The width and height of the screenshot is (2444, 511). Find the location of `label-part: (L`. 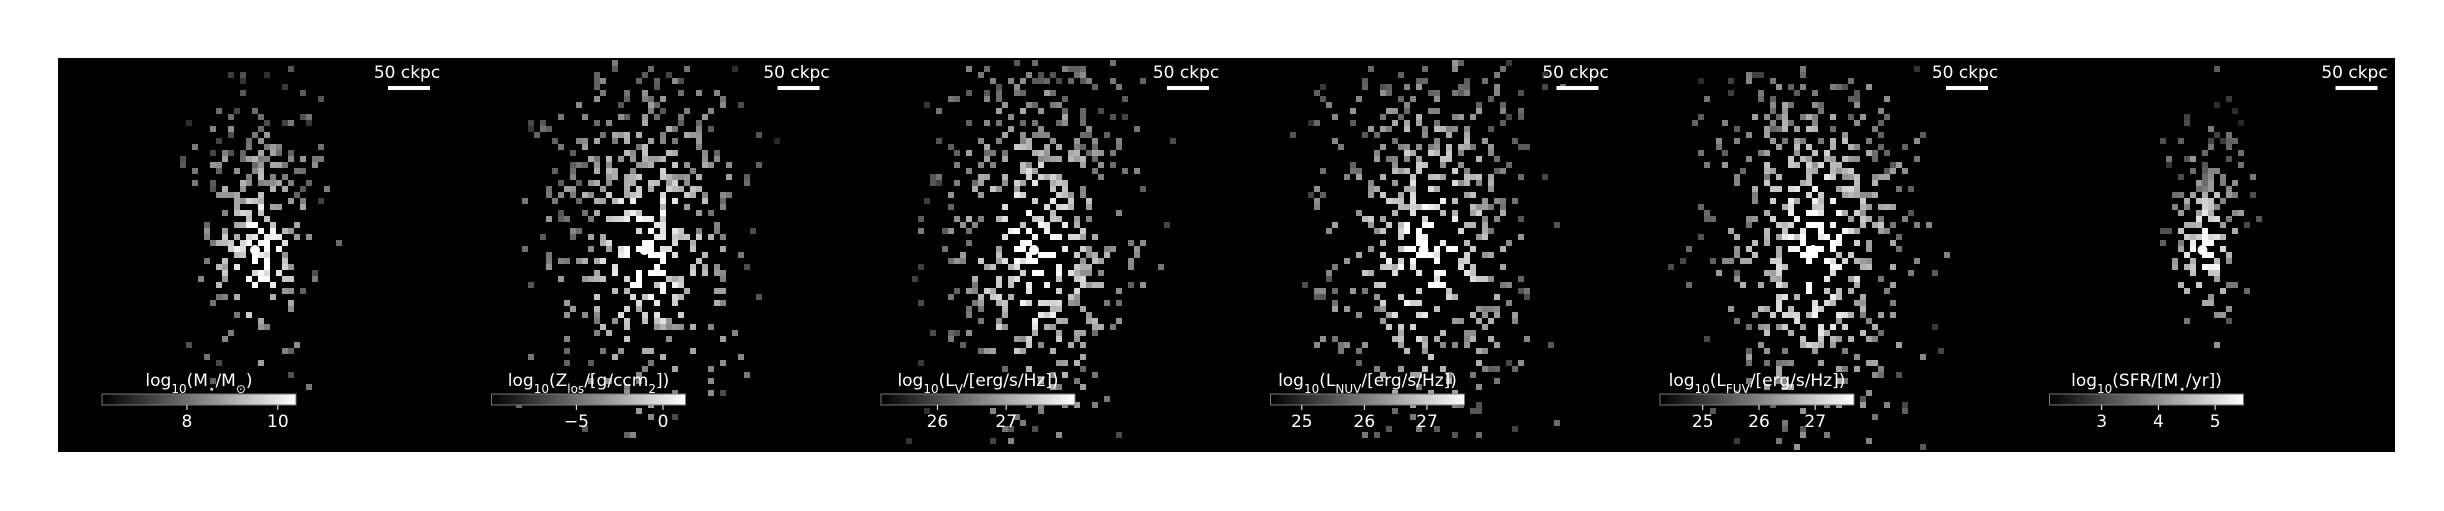

label-part: (L is located at coordinates (1718, 381).